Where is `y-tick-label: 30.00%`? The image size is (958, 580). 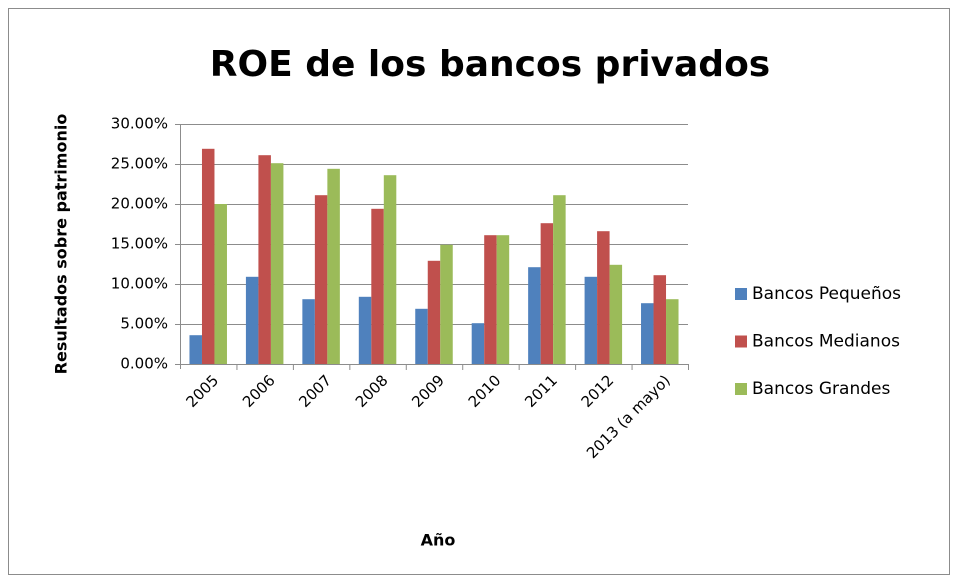
y-tick-label: 30.00% is located at coordinates (139, 124).